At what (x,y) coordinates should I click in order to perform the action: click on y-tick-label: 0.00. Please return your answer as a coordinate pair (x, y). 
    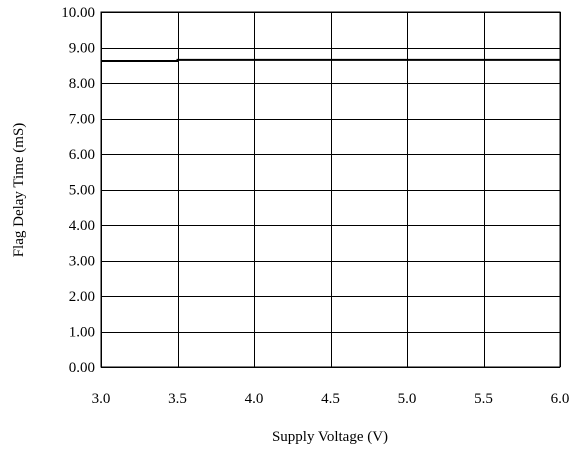
    Looking at the image, I should click on (82, 368).